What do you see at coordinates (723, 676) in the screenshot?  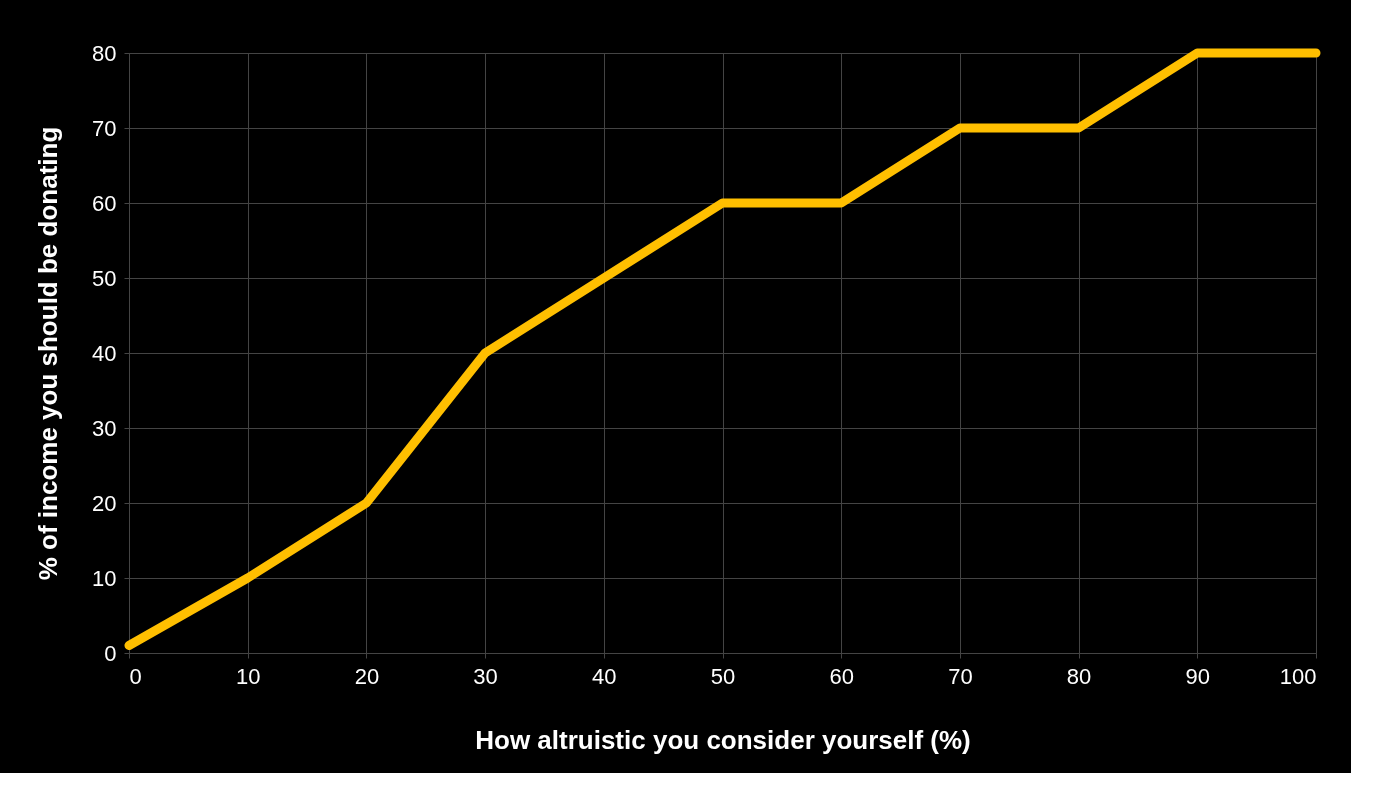 I see `x-tick-label: 50` at bounding box center [723, 676].